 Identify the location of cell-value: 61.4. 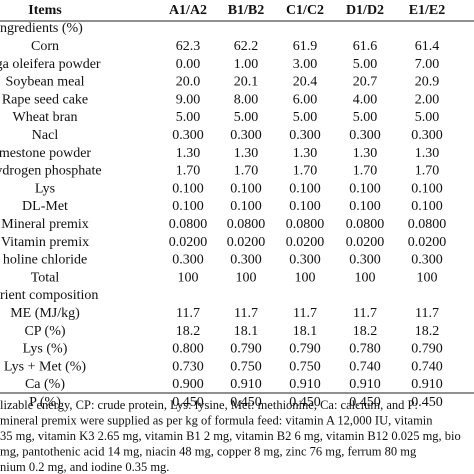
(427, 46).